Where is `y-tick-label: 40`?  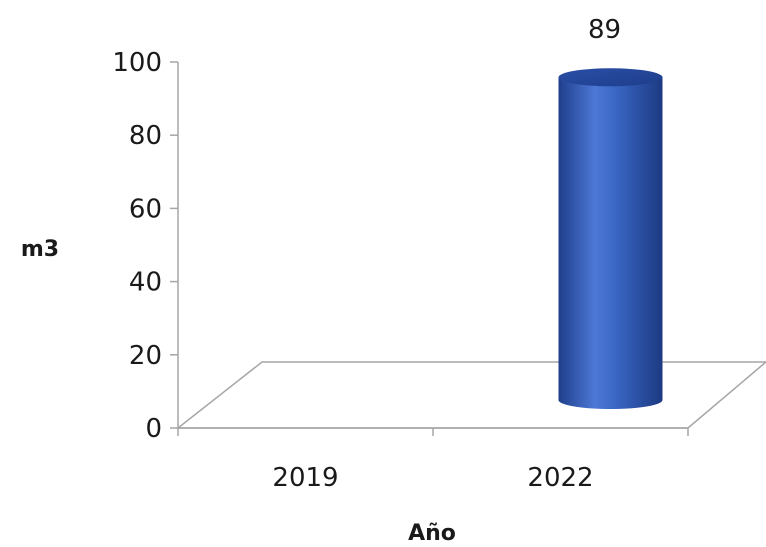
y-tick-label: 40 is located at coordinates (145, 283).